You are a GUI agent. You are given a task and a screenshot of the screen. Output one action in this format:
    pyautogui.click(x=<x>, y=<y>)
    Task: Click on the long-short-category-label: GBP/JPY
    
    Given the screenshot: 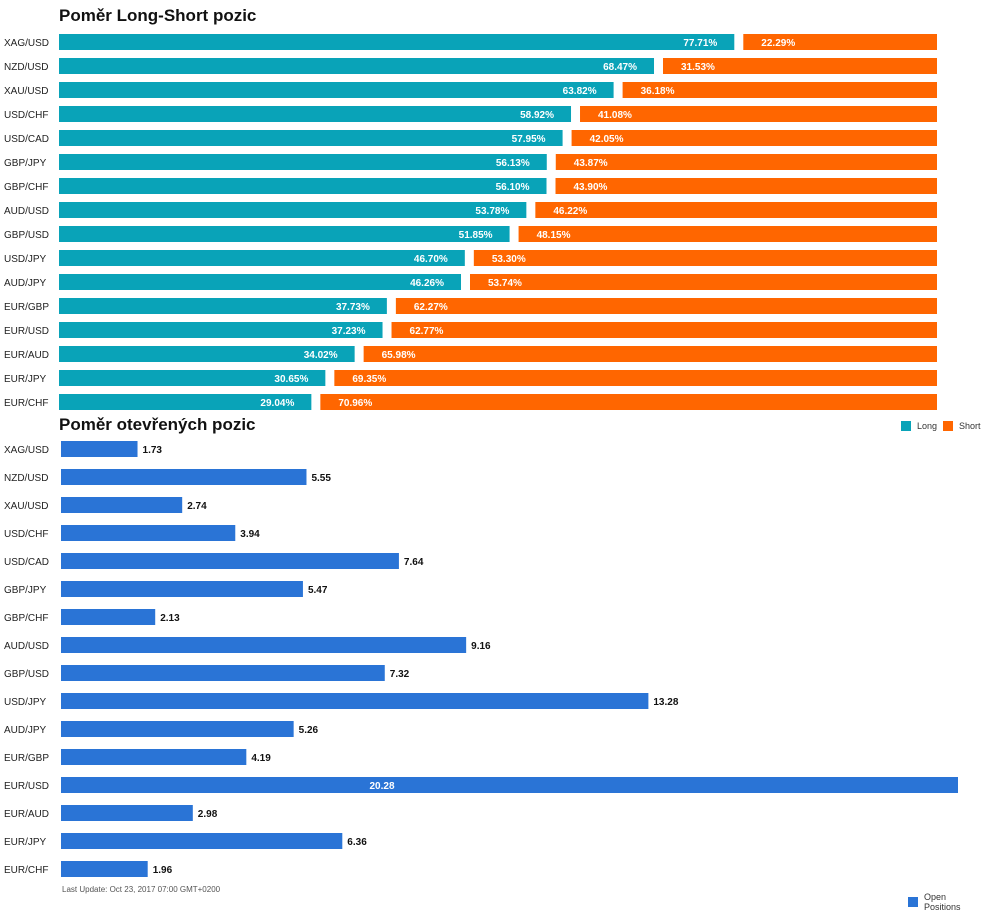 What is the action you would take?
    pyautogui.click(x=25, y=163)
    